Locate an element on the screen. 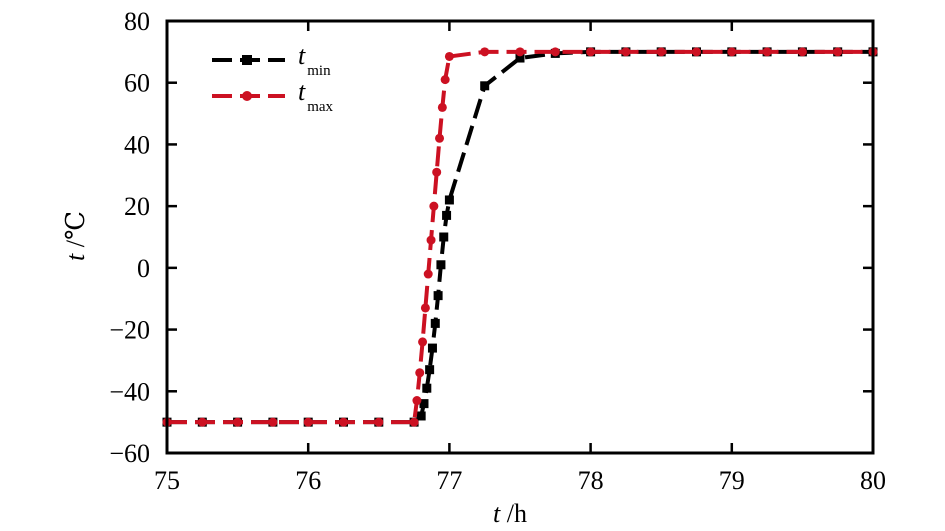  legend-label-sub: max is located at coordinates (320, 107).